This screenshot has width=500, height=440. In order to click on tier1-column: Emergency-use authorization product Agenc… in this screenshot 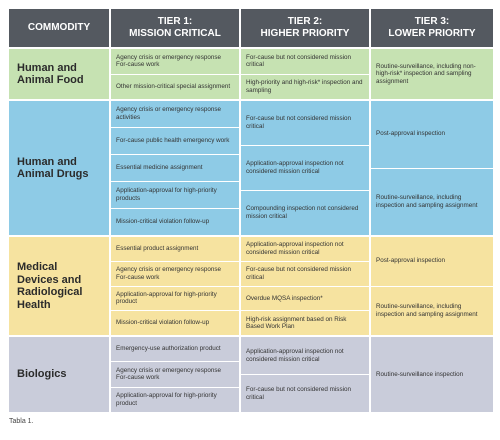, I will do `click(176, 374)`.